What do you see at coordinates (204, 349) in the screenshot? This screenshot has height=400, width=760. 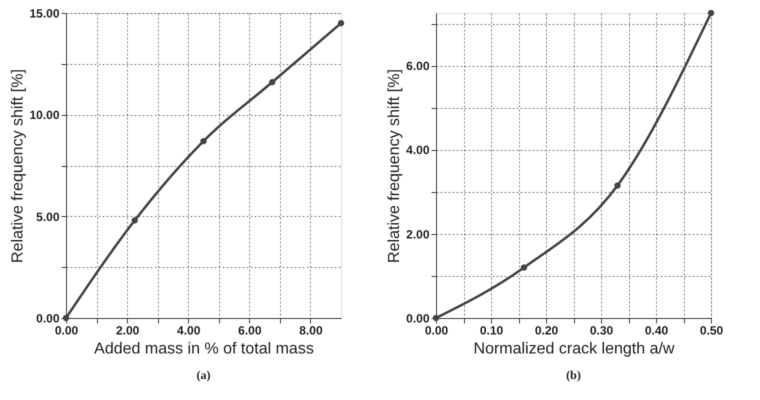 I see `x-axis-title: Added mass in % of total mass` at bounding box center [204, 349].